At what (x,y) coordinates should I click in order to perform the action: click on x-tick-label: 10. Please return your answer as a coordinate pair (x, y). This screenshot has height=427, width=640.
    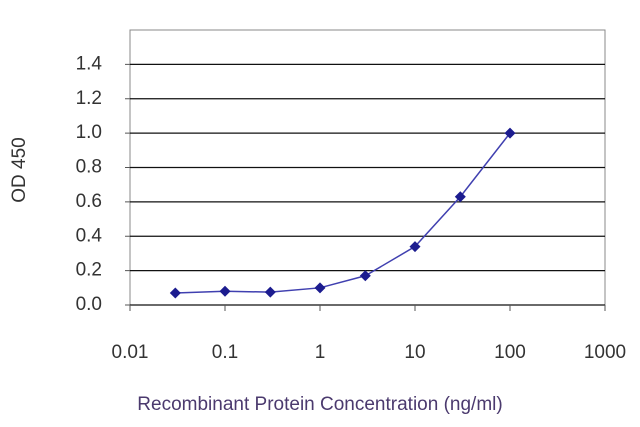
    Looking at the image, I should click on (414, 352).